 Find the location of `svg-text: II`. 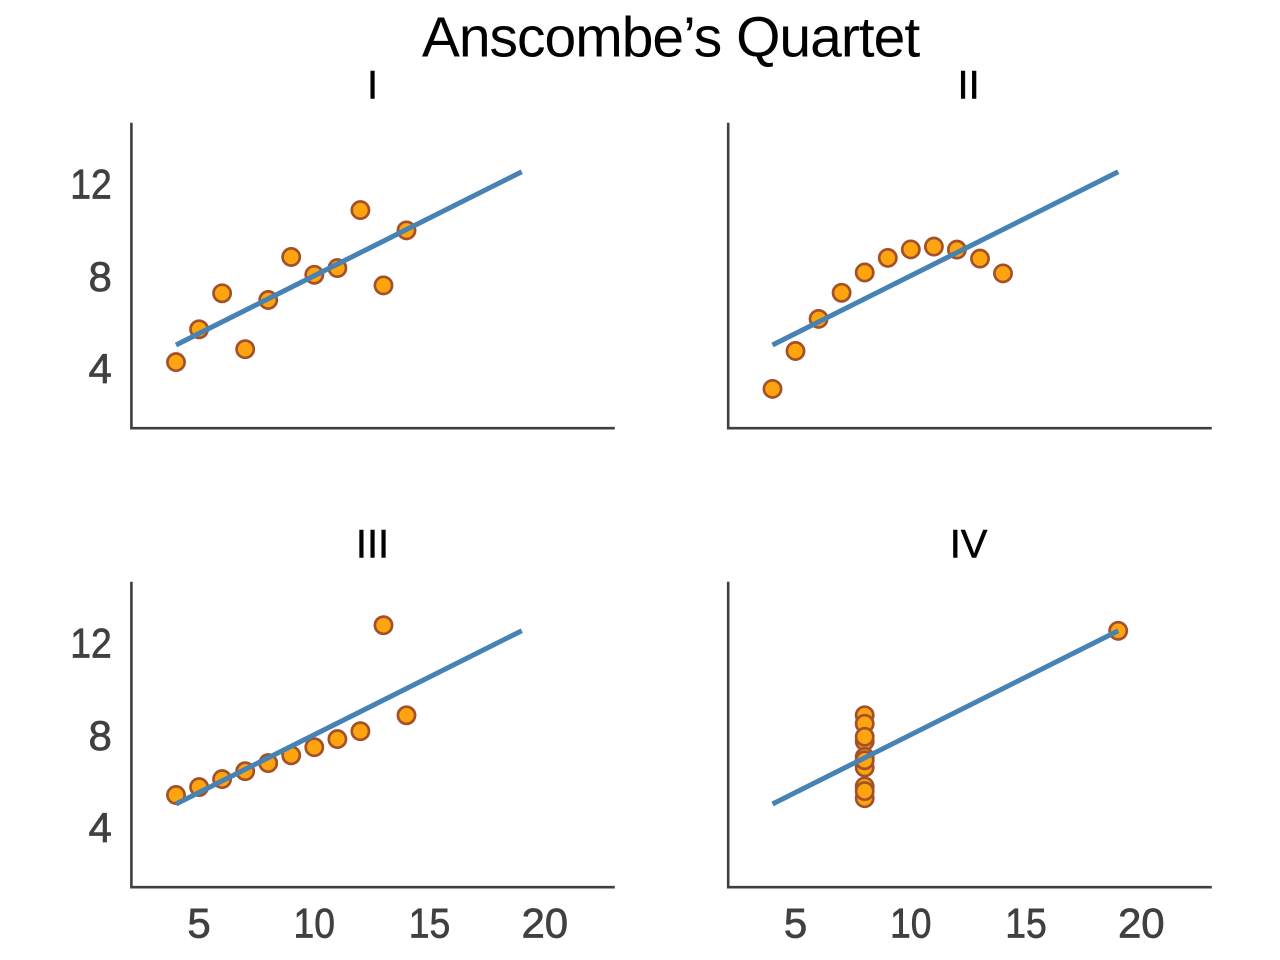

svg-text: II is located at coordinates (968, 86).